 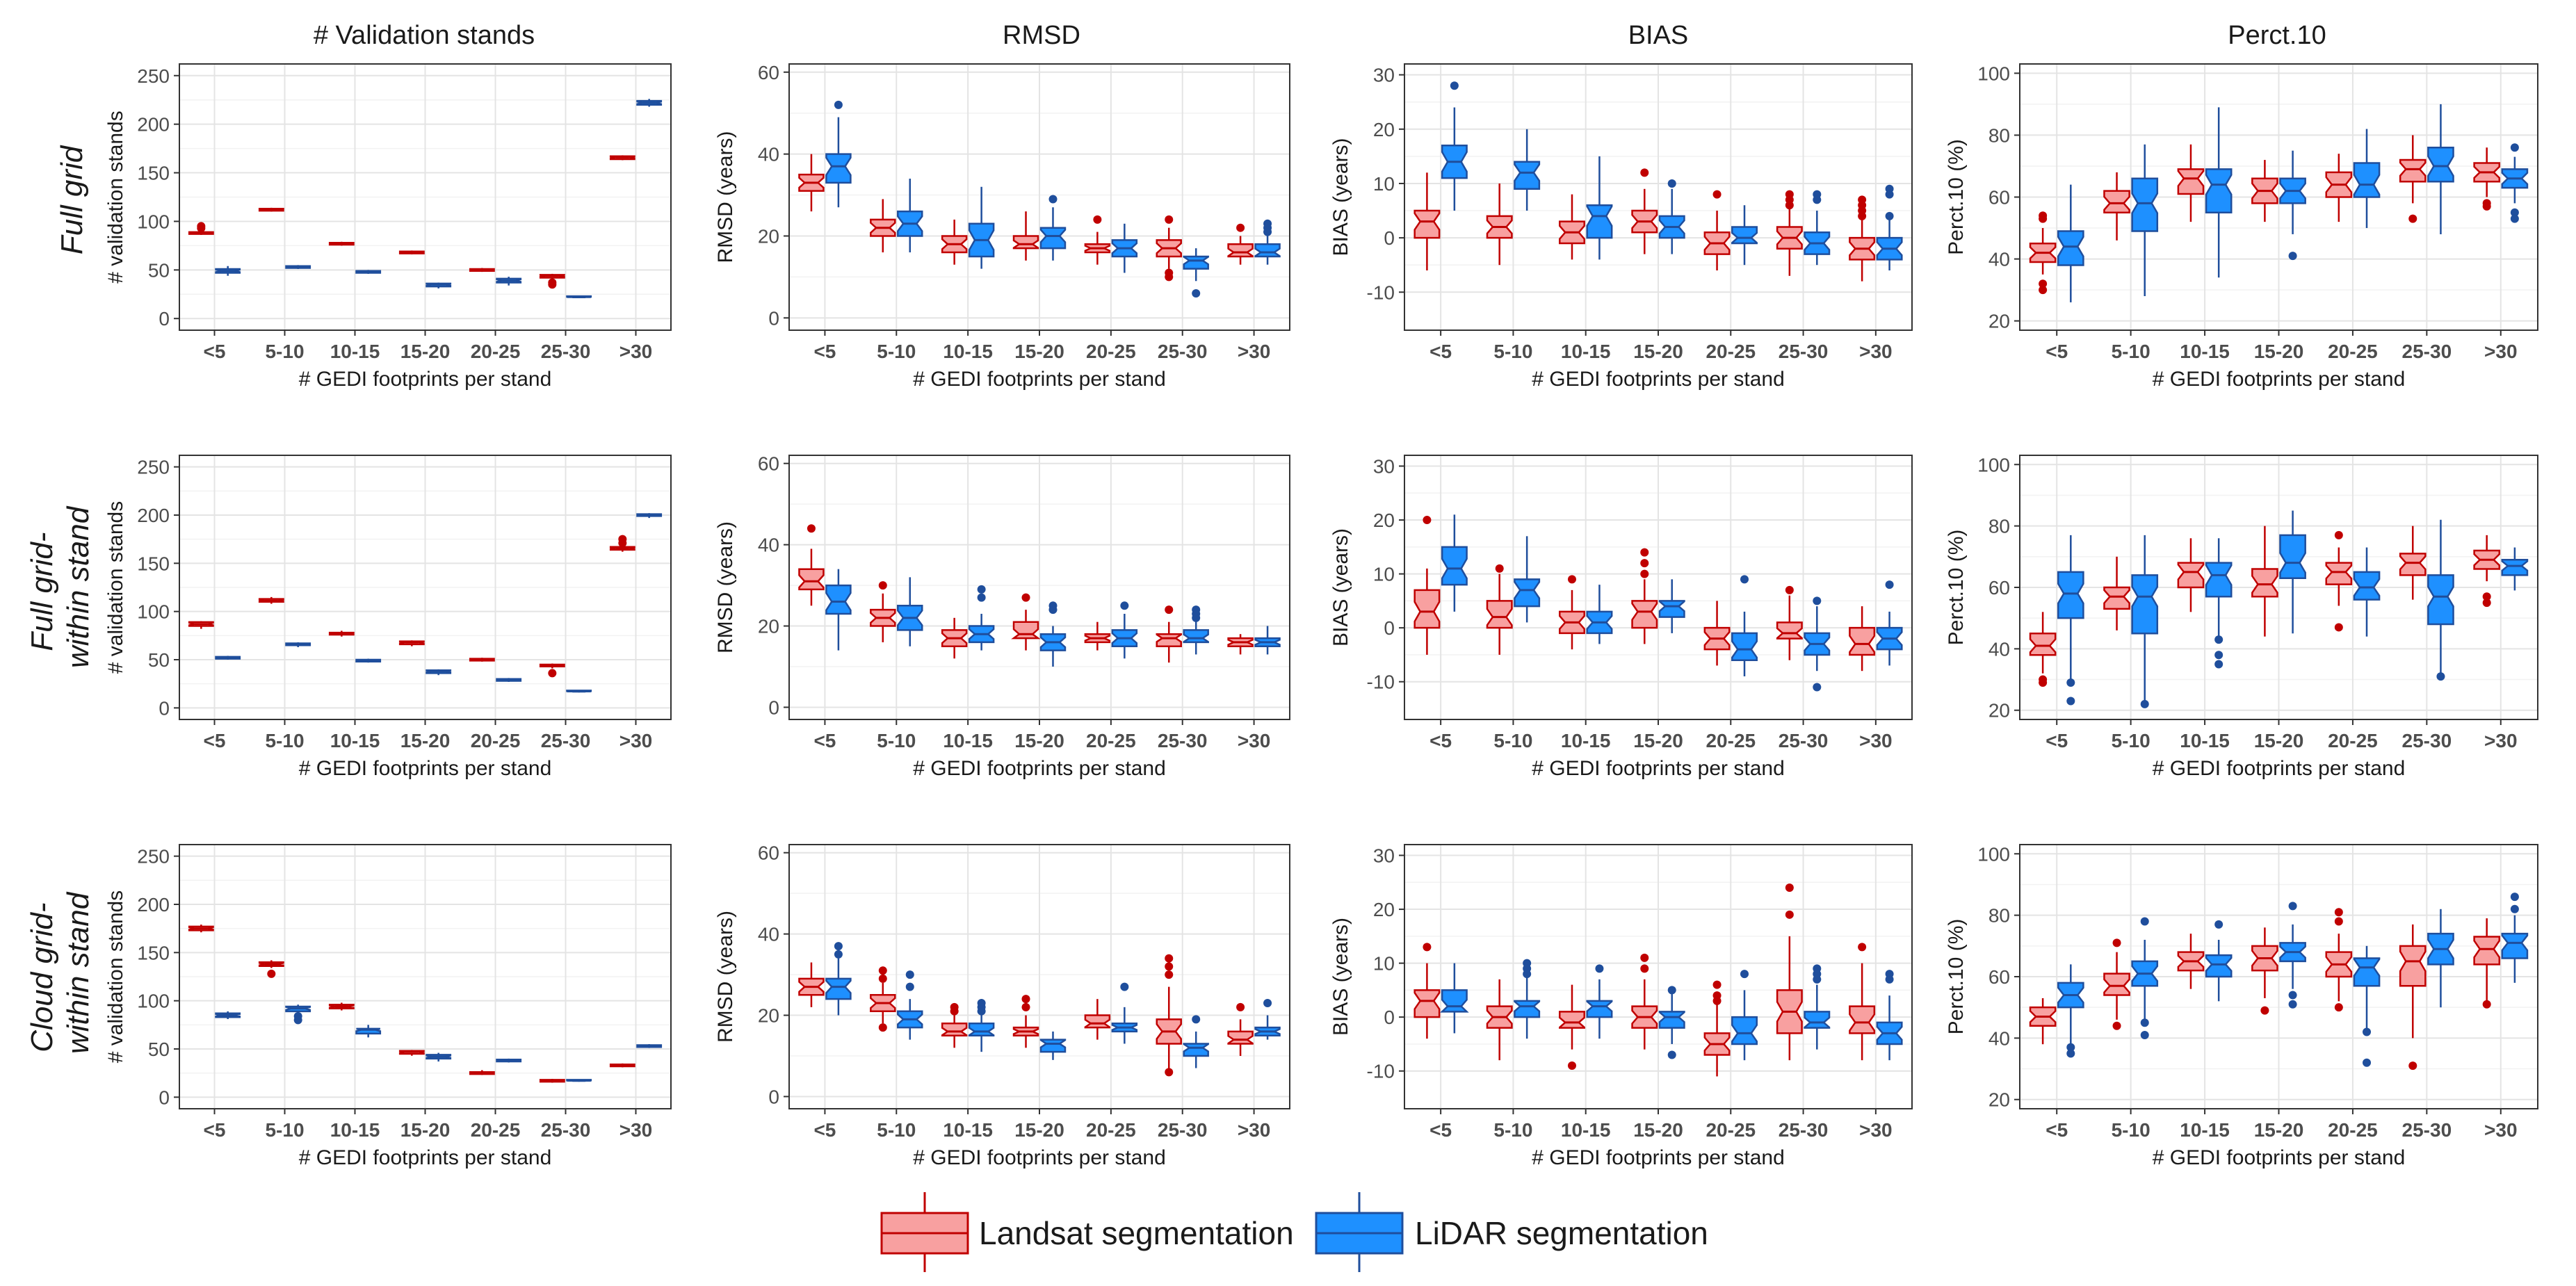 I want to click on y-tick-label: 100, so click(x=153, y=612).